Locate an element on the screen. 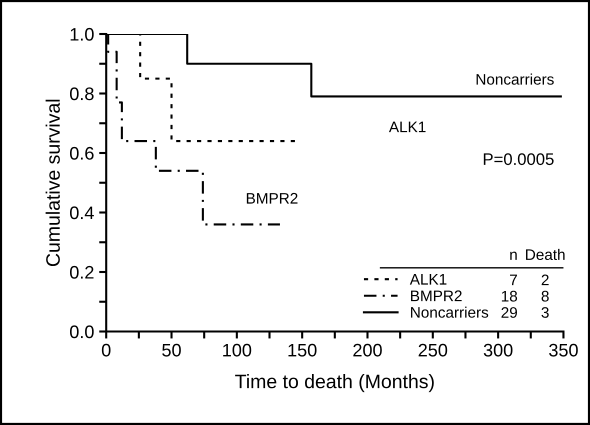 Image resolution: width=590 pixels, height=425 pixels. y-tick-label: 0.8 is located at coordinates (82, 93).